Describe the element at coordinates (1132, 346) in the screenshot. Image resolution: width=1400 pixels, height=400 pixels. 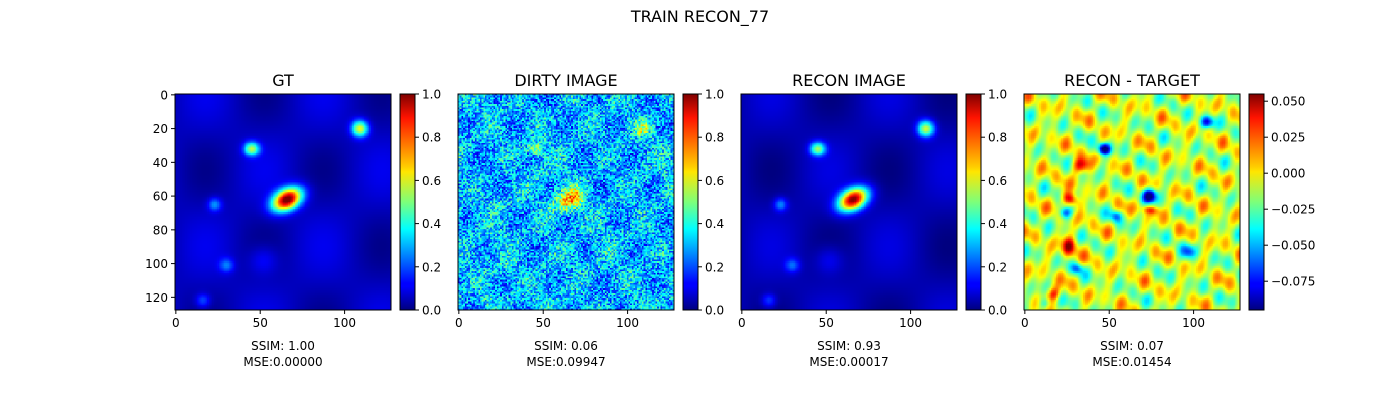
I see `ssim-label: SSIM: 0.07` at that location.